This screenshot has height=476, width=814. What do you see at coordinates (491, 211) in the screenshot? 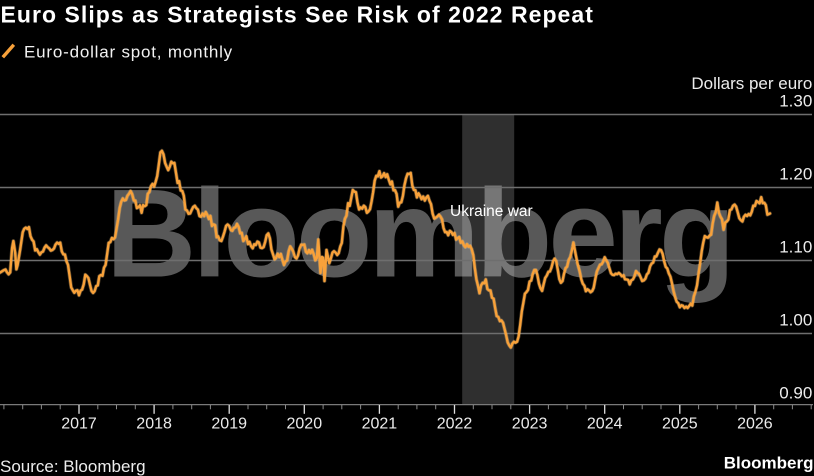
I see `svg-text: Ukraine war` at bounding box center [491, 211].